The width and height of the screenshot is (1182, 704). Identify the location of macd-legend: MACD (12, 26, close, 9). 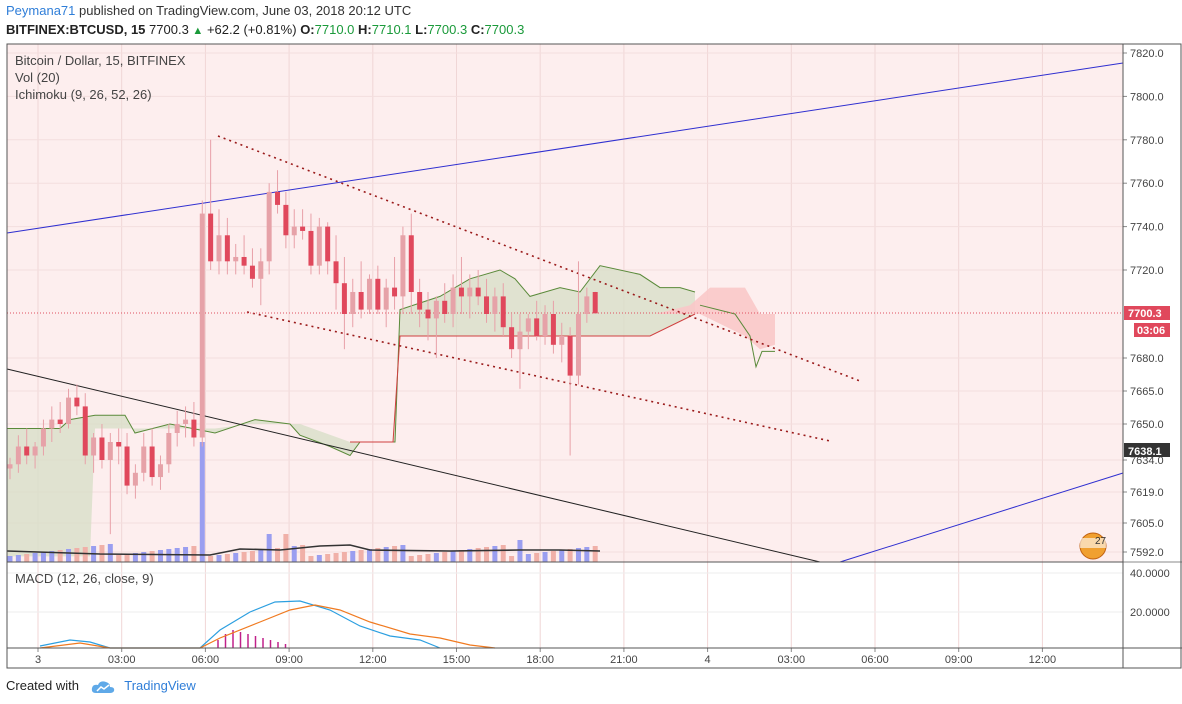
(84, 578).